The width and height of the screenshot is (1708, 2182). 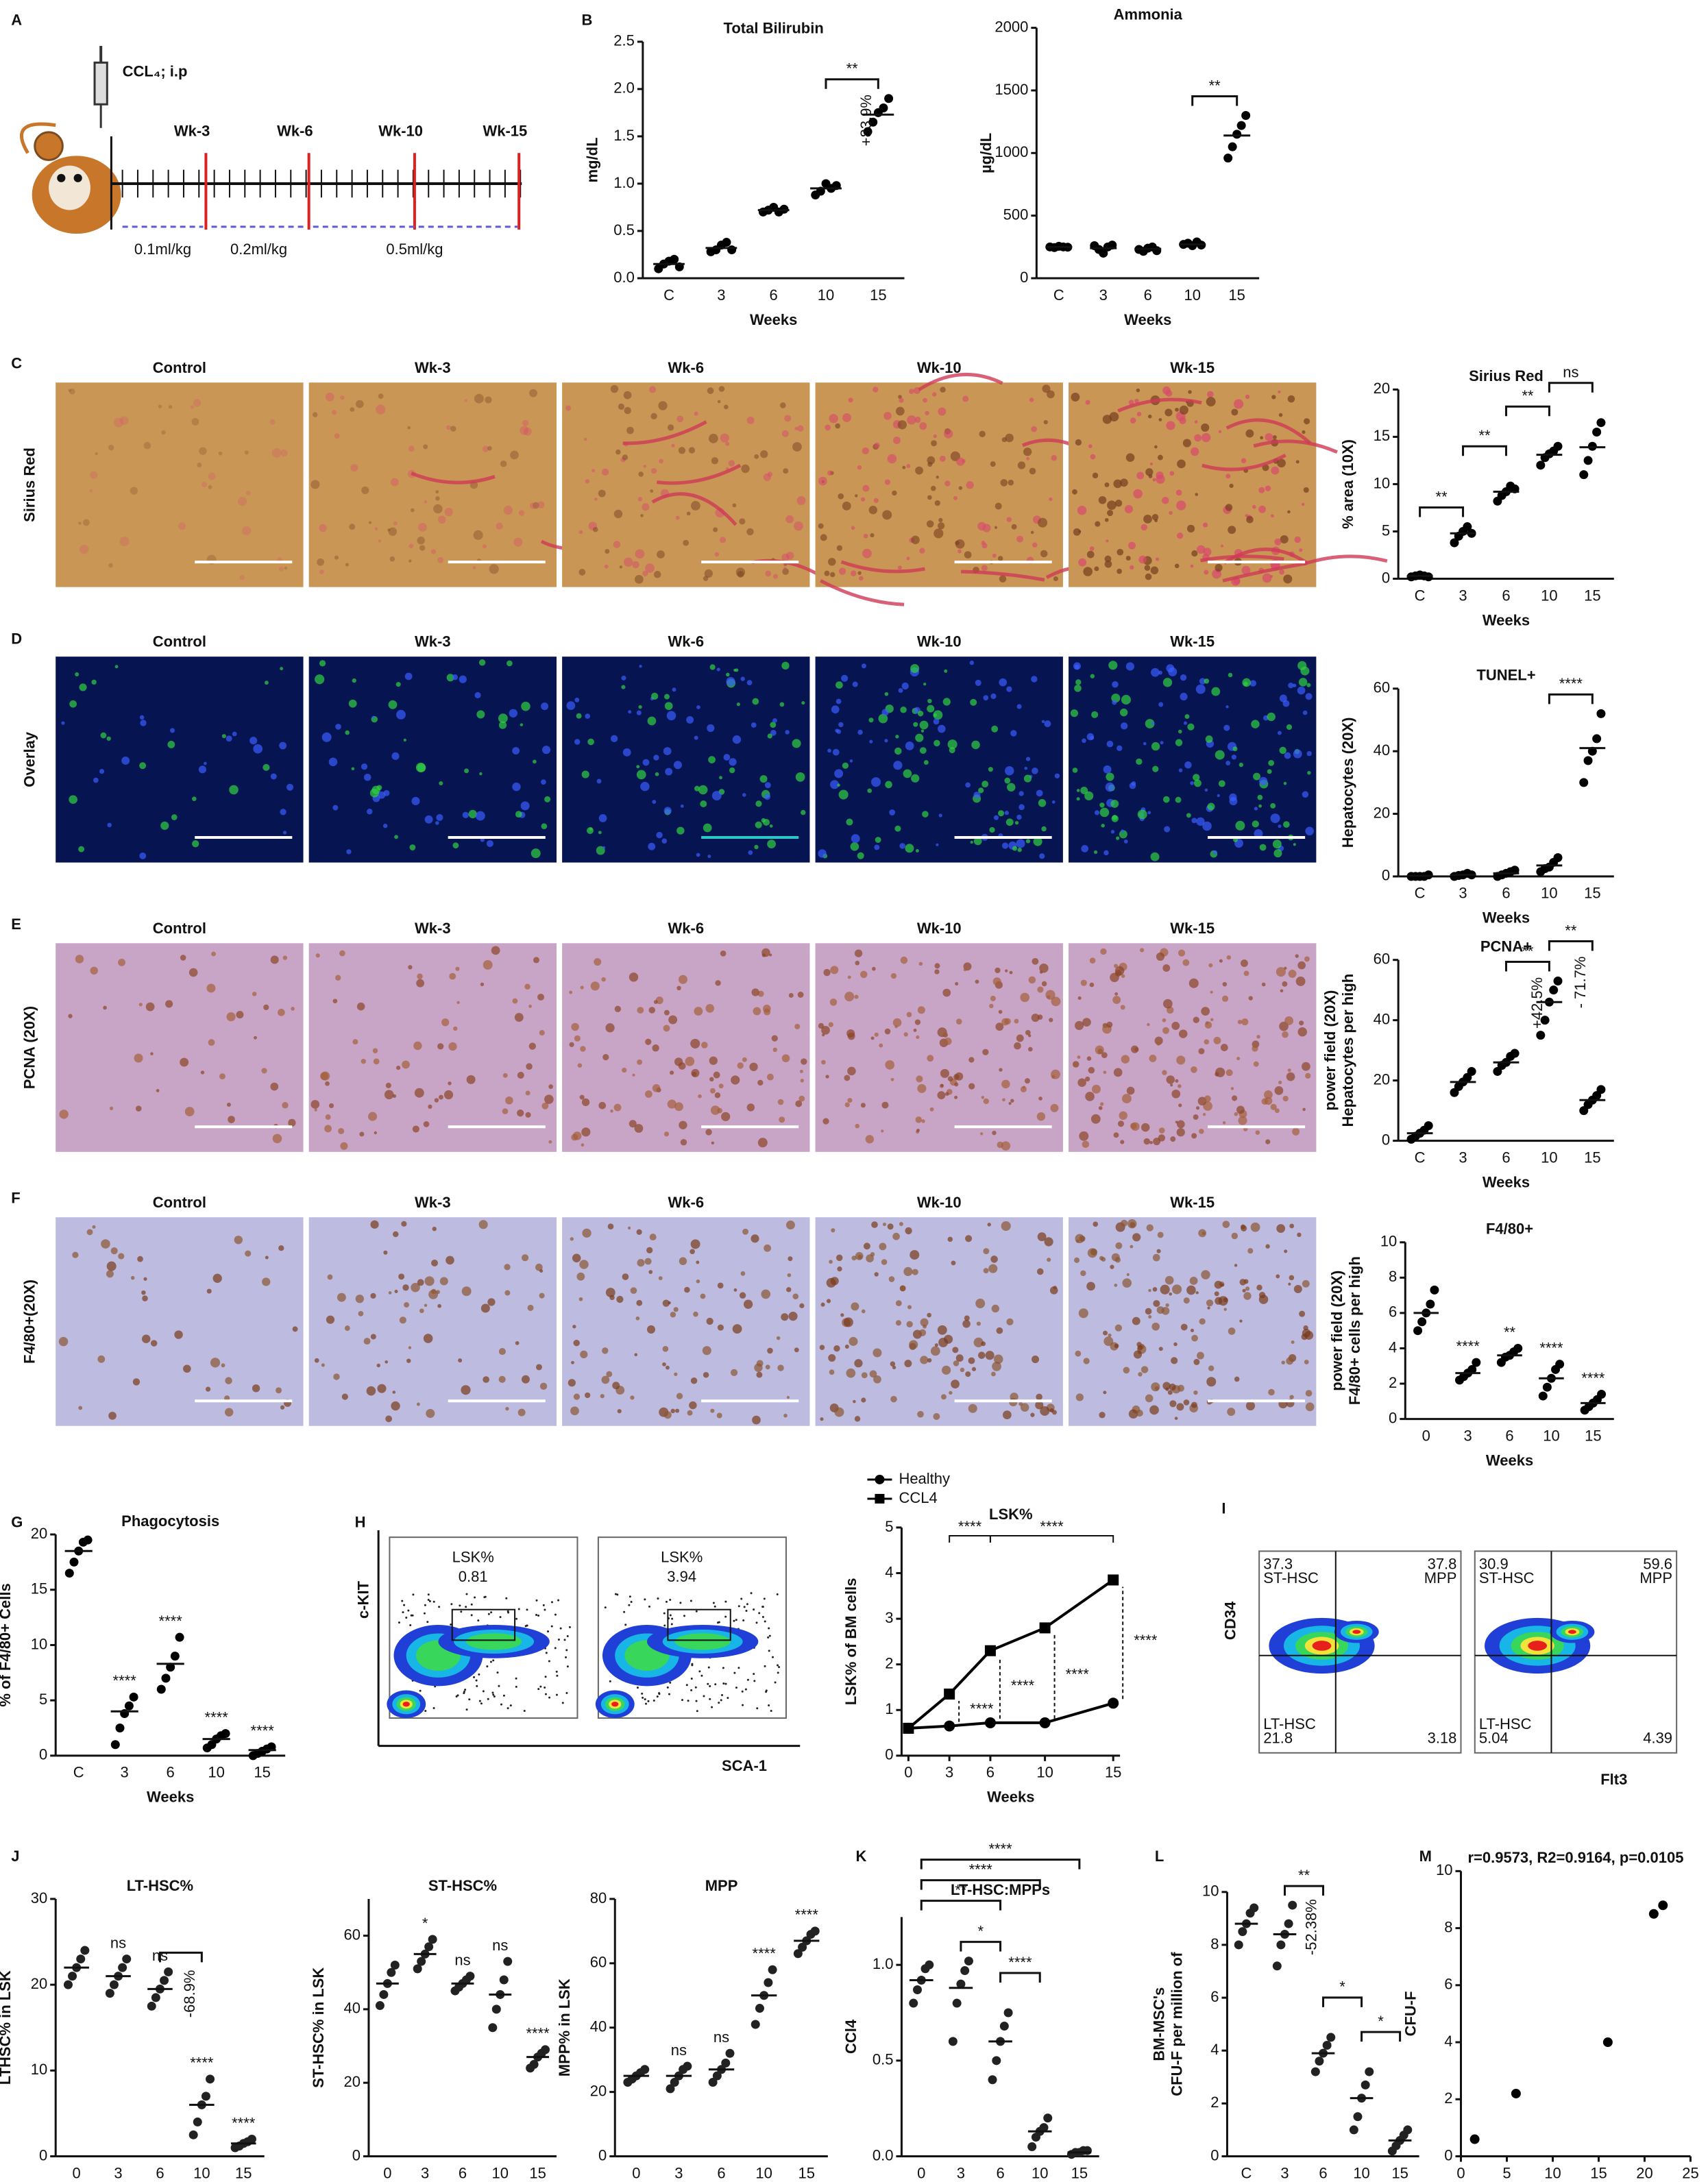 What do you see at coordinates (1246, 2173) in the screenshot?
I see `x-tick-label: C` at bounding box center [1246, 2173].